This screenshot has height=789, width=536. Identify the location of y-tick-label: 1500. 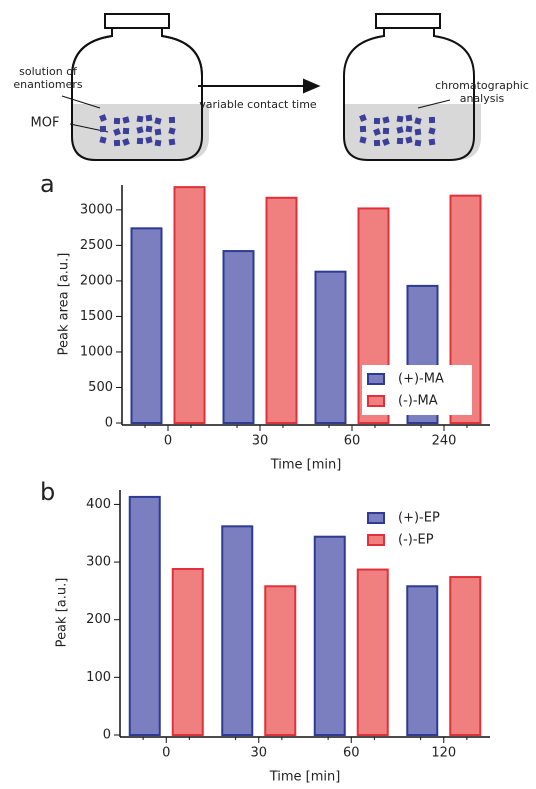
(96, 316).